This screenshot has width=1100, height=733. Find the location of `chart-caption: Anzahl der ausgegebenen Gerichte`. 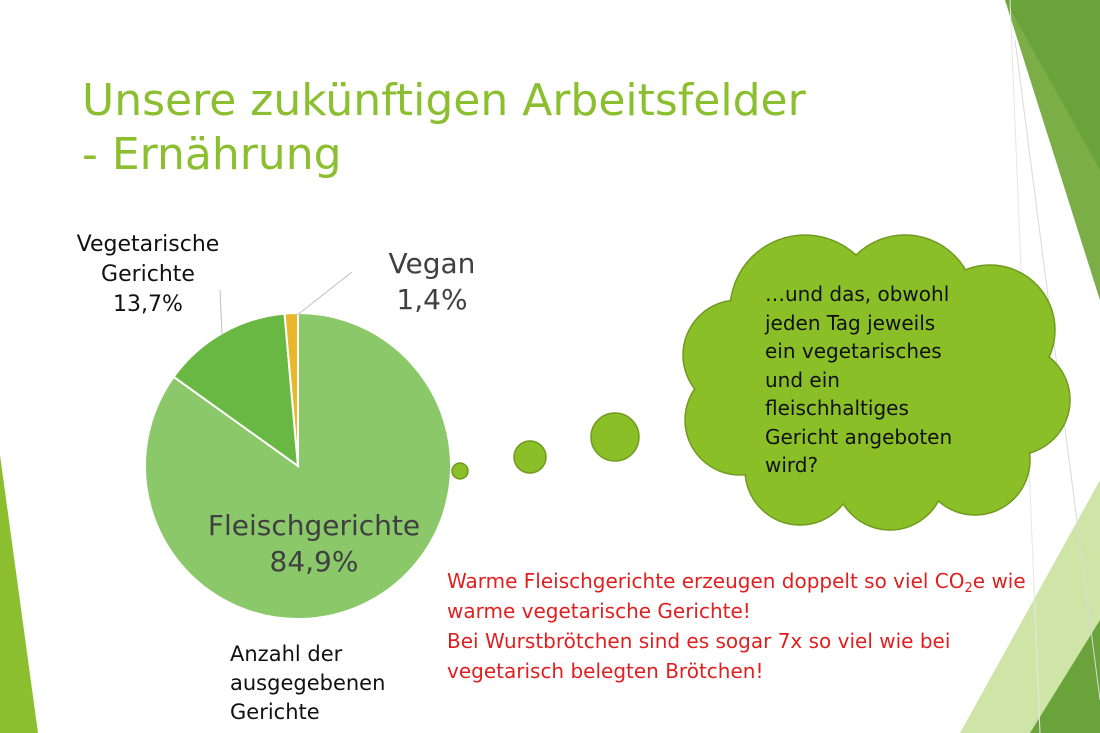

chart-caption: Anzahl der ausgegebenen Gerichte is located at coordinates (320, 683).